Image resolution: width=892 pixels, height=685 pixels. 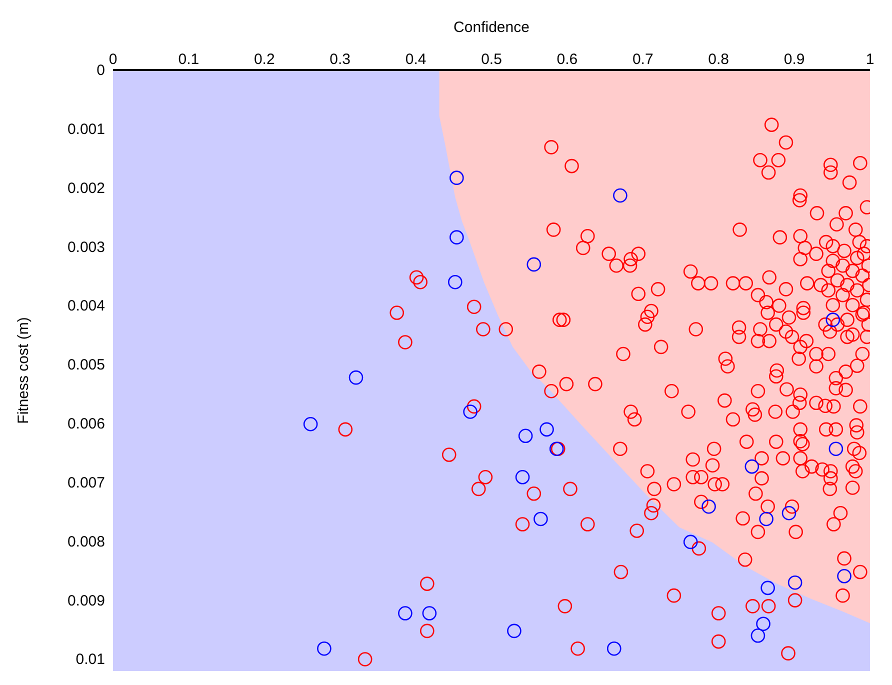 What do you see at coordinates (86, 541) in the screenshot?
I see `y-tick-label: 0.008` at bounding box center [86, 541].